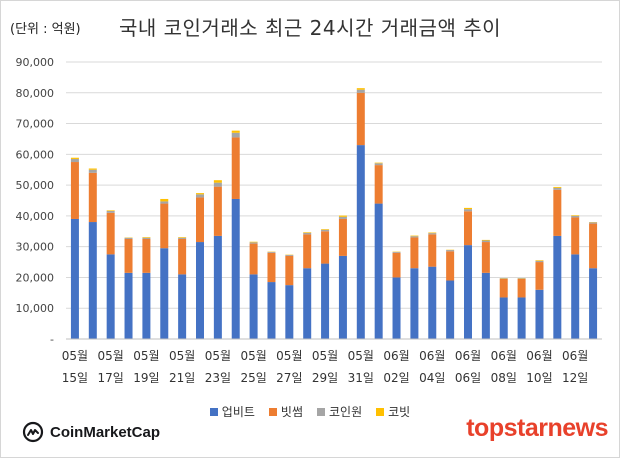  What do you see at coordinates (35, 154) in the screenshot?
I see `y-tick-label: 60,000` at bounding box center [35, 154].